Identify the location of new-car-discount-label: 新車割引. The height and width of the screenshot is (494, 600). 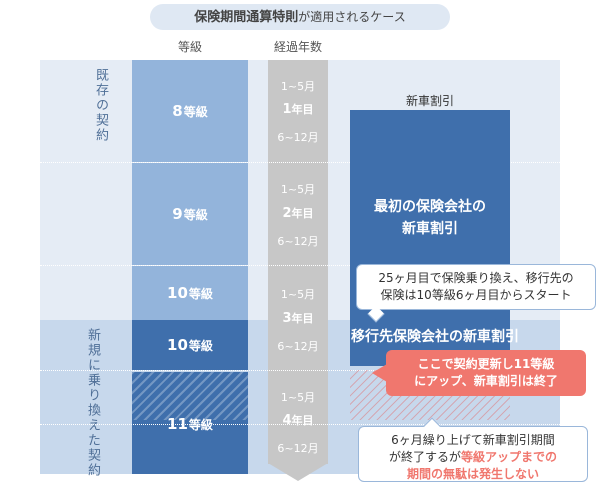
(429, 101).